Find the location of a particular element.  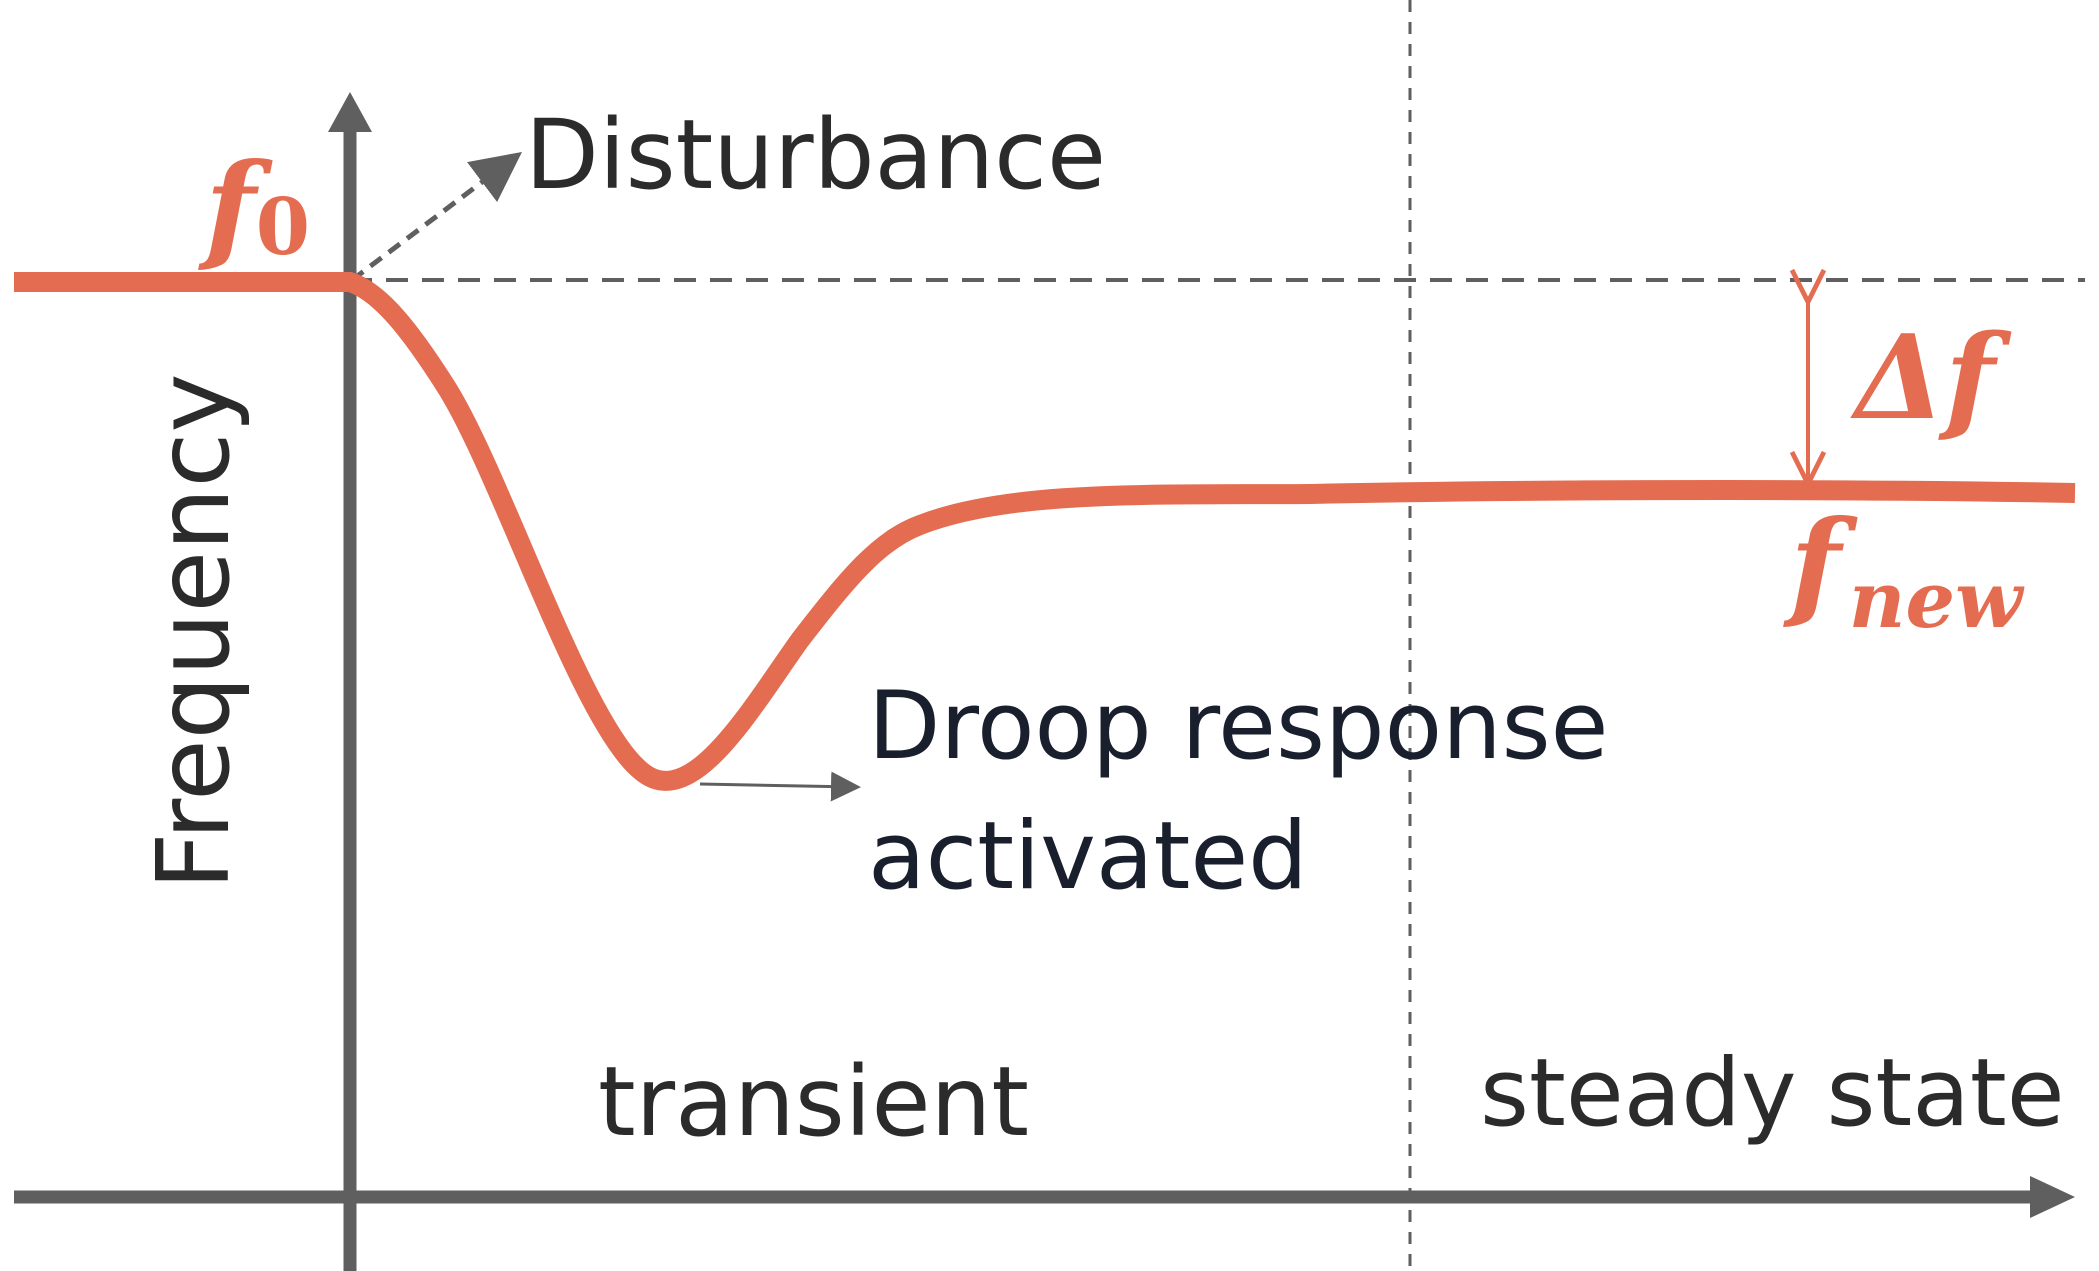

f0-subscript: 0 is located at coordinates (283, 227).